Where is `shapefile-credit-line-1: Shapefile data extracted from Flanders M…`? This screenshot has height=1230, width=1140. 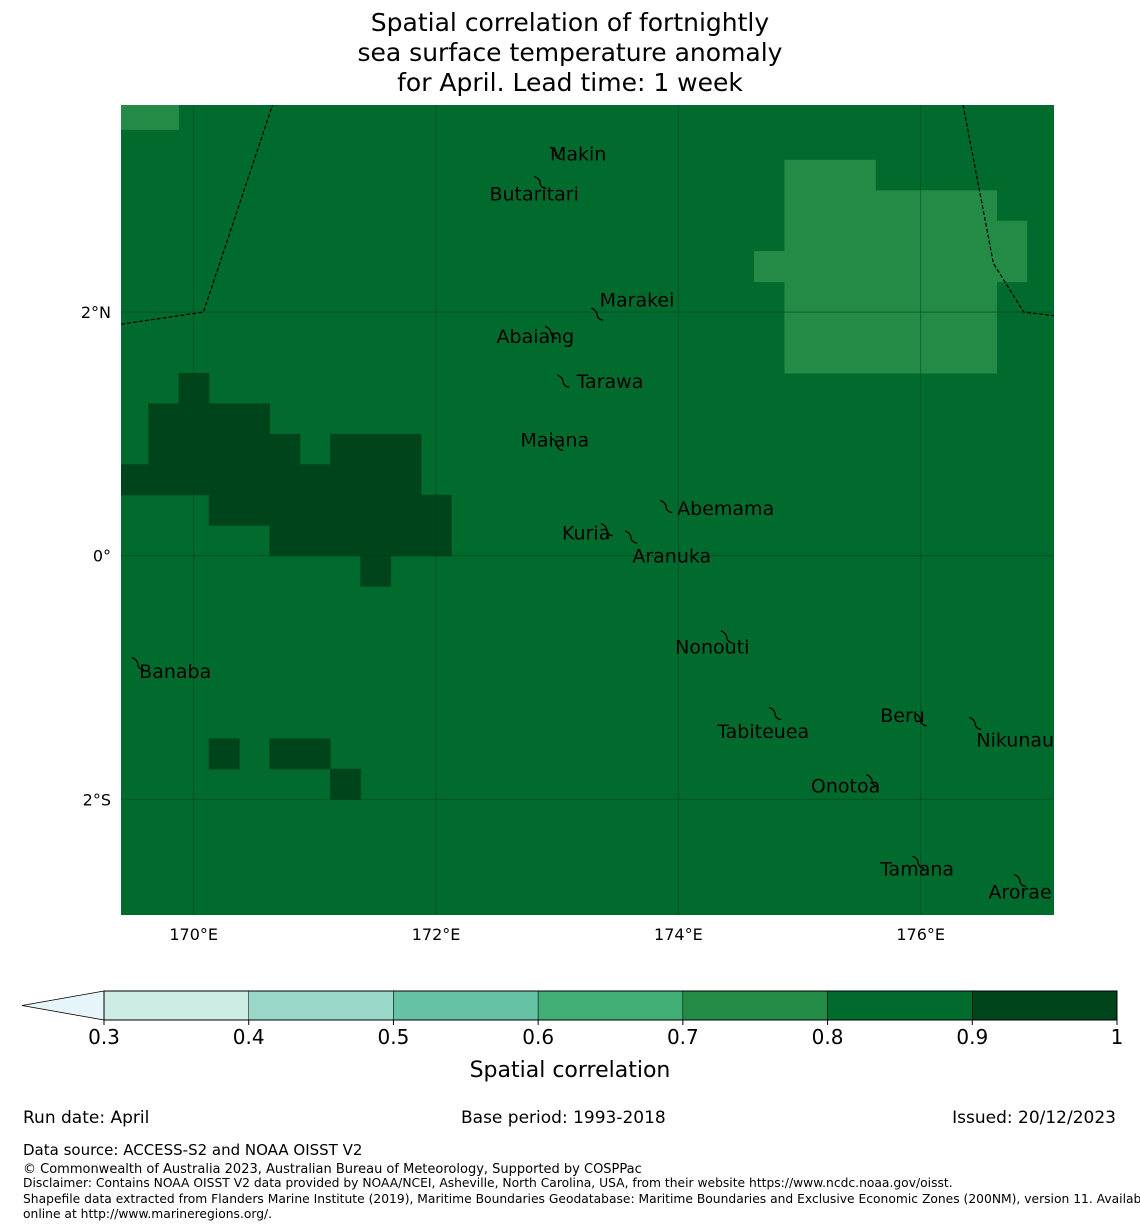 shapefile-credit-line-1: Shapefile data extracted from Flanders M… is located at coordinates (581, 1199).